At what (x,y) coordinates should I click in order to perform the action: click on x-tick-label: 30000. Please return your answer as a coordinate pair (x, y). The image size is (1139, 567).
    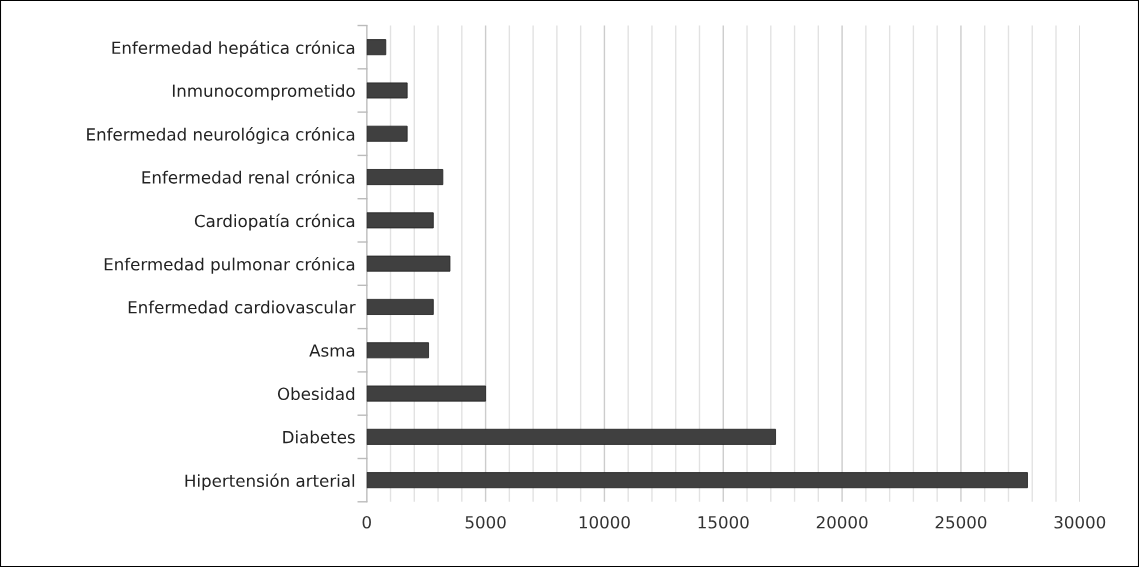
    Looking at the image, I should click on (1080, 522).